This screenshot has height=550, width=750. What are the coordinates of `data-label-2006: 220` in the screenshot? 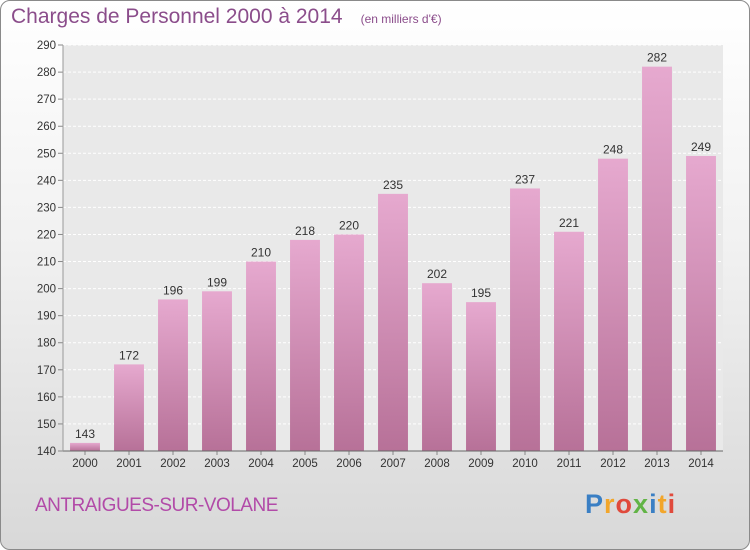 It's located at (349, 225).